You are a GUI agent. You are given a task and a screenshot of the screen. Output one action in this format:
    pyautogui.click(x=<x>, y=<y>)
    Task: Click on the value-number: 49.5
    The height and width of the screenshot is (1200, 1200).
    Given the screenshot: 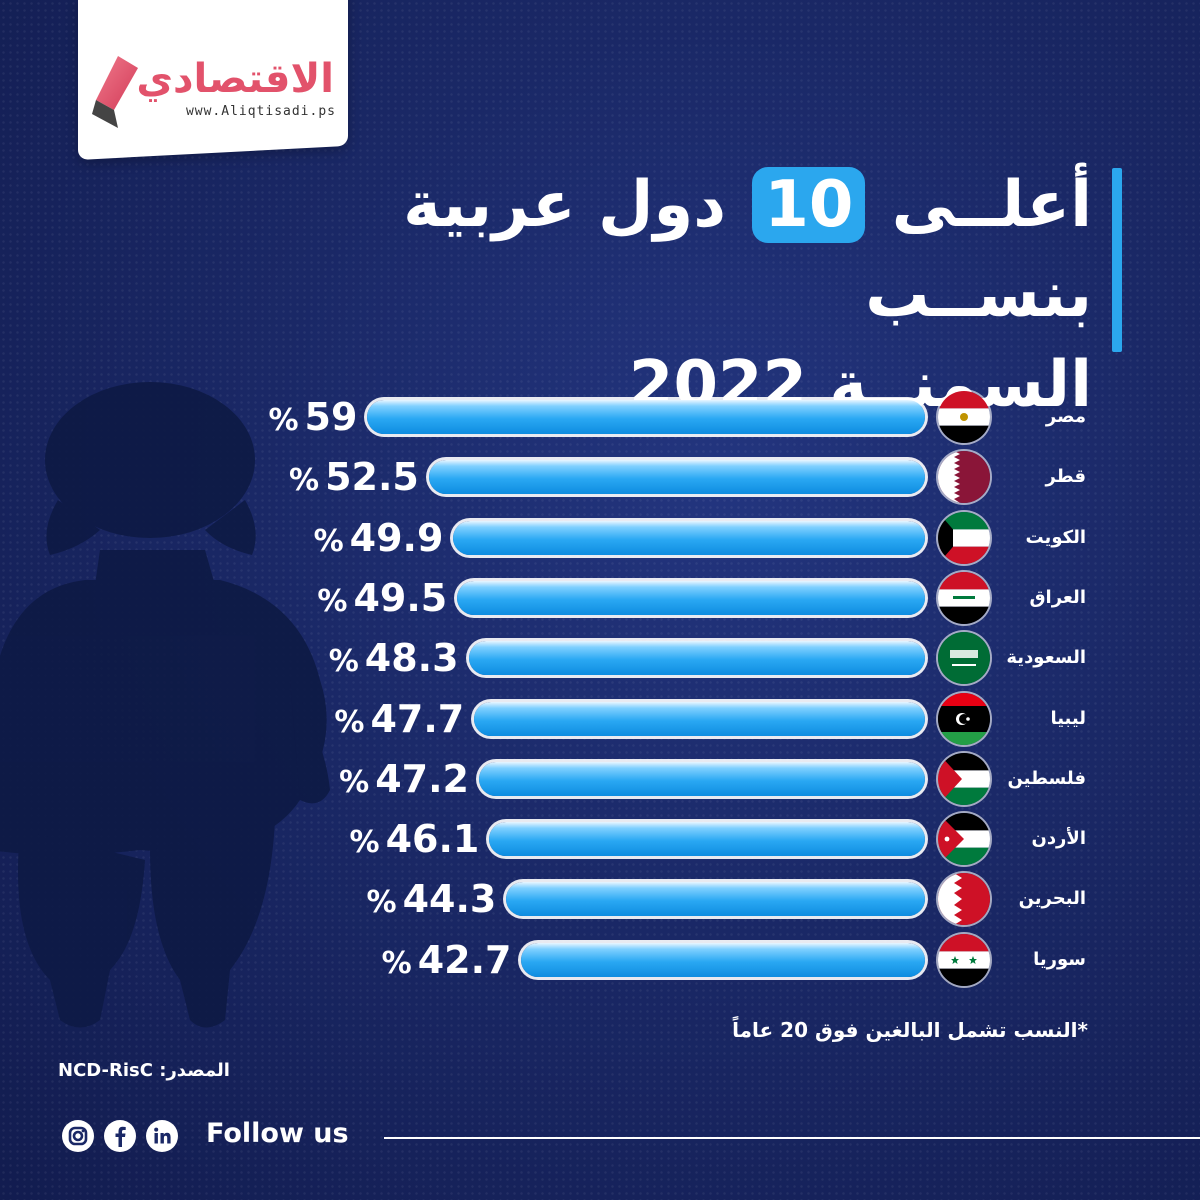 What is the action you would take?
    pyautogui.click(x=400, y=597)
    